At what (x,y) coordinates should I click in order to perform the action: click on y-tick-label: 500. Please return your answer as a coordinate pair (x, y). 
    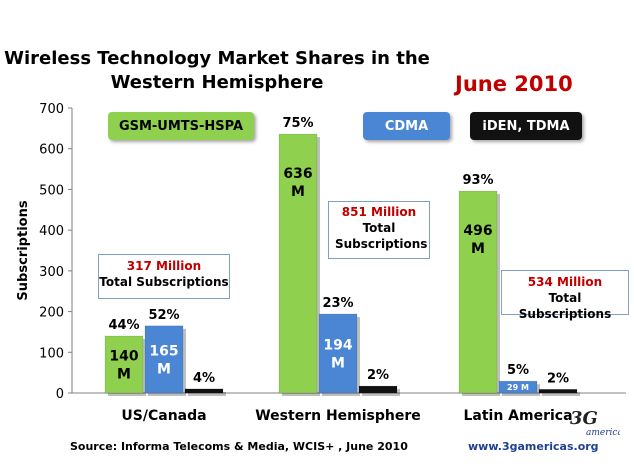
    Looking at the image, I should click on (51, 190).